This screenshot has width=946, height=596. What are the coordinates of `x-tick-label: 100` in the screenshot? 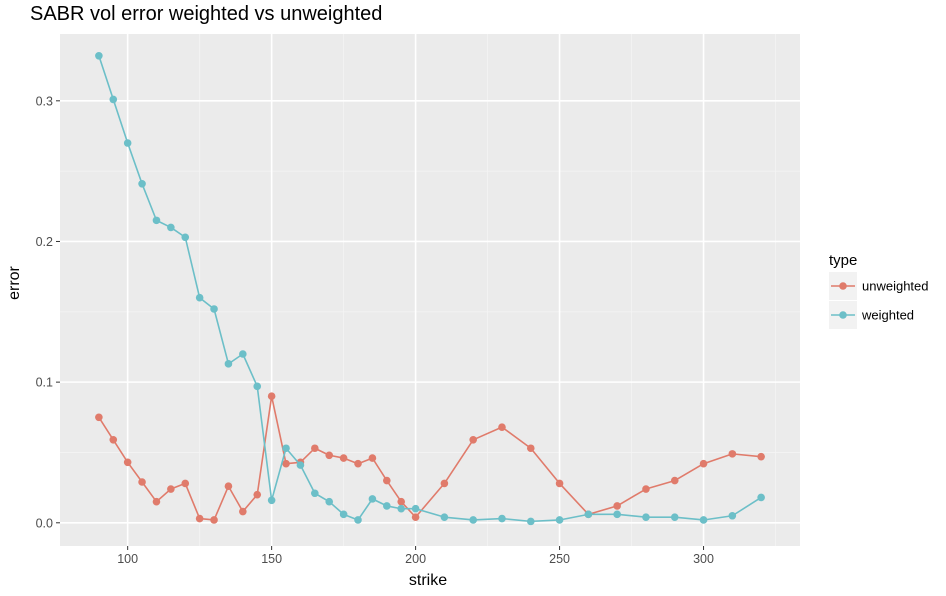 It's located at (127, 559).